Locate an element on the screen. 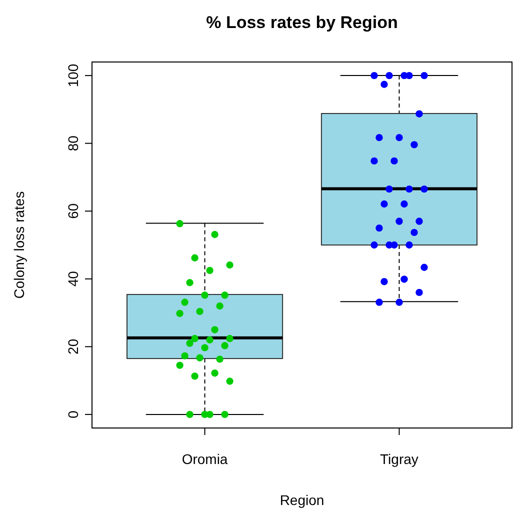 The image size is (514, 508). y-tick-label: 60 is located at coordinates (73, 211).